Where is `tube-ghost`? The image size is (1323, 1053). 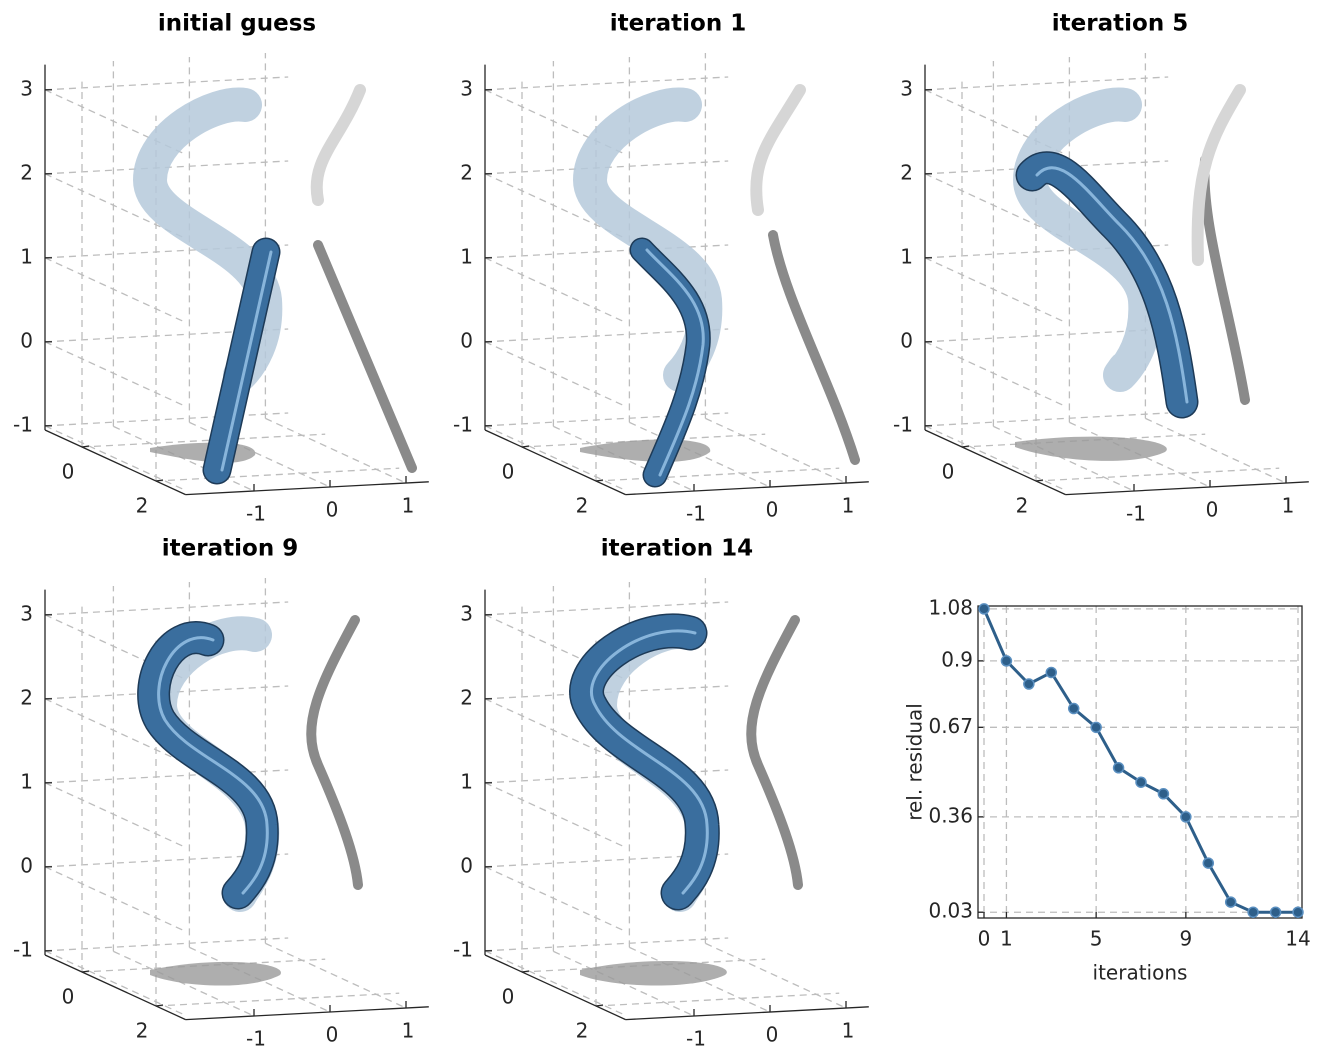
tube-ghost is located at coordinates (1087, 239).